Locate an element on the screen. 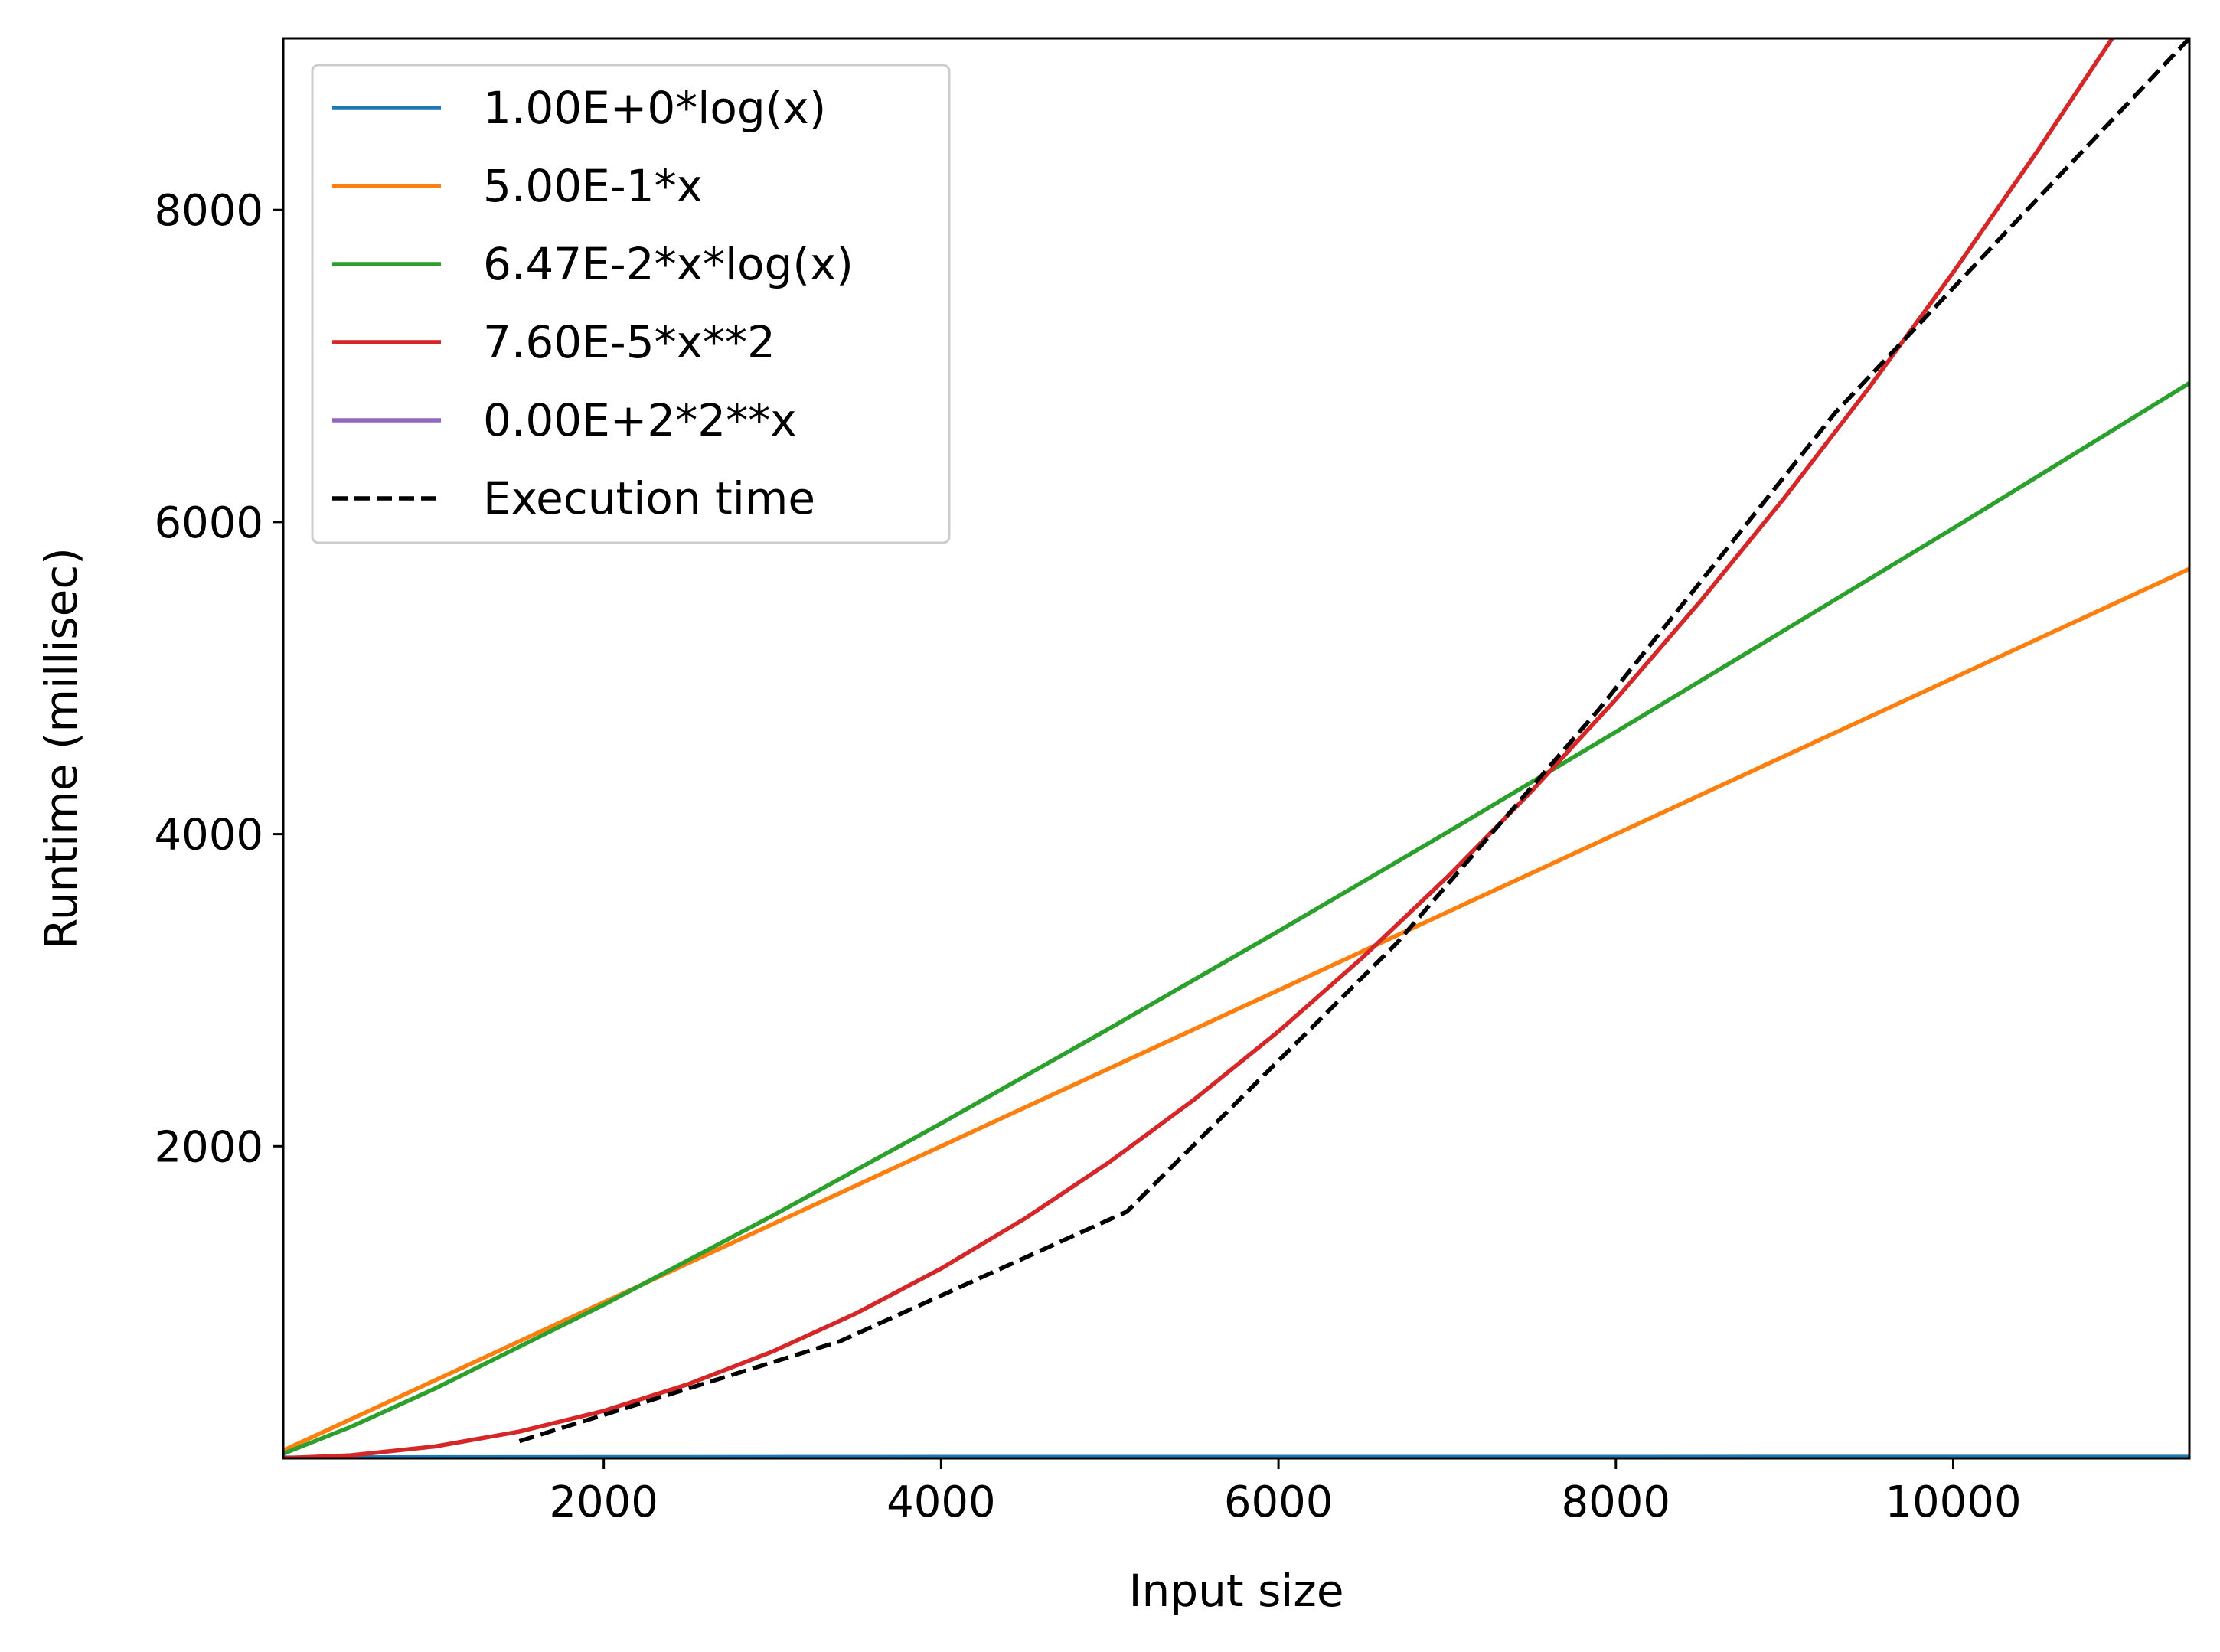  x-tick-label: 6000 is located at coordinates (1279, 1502).